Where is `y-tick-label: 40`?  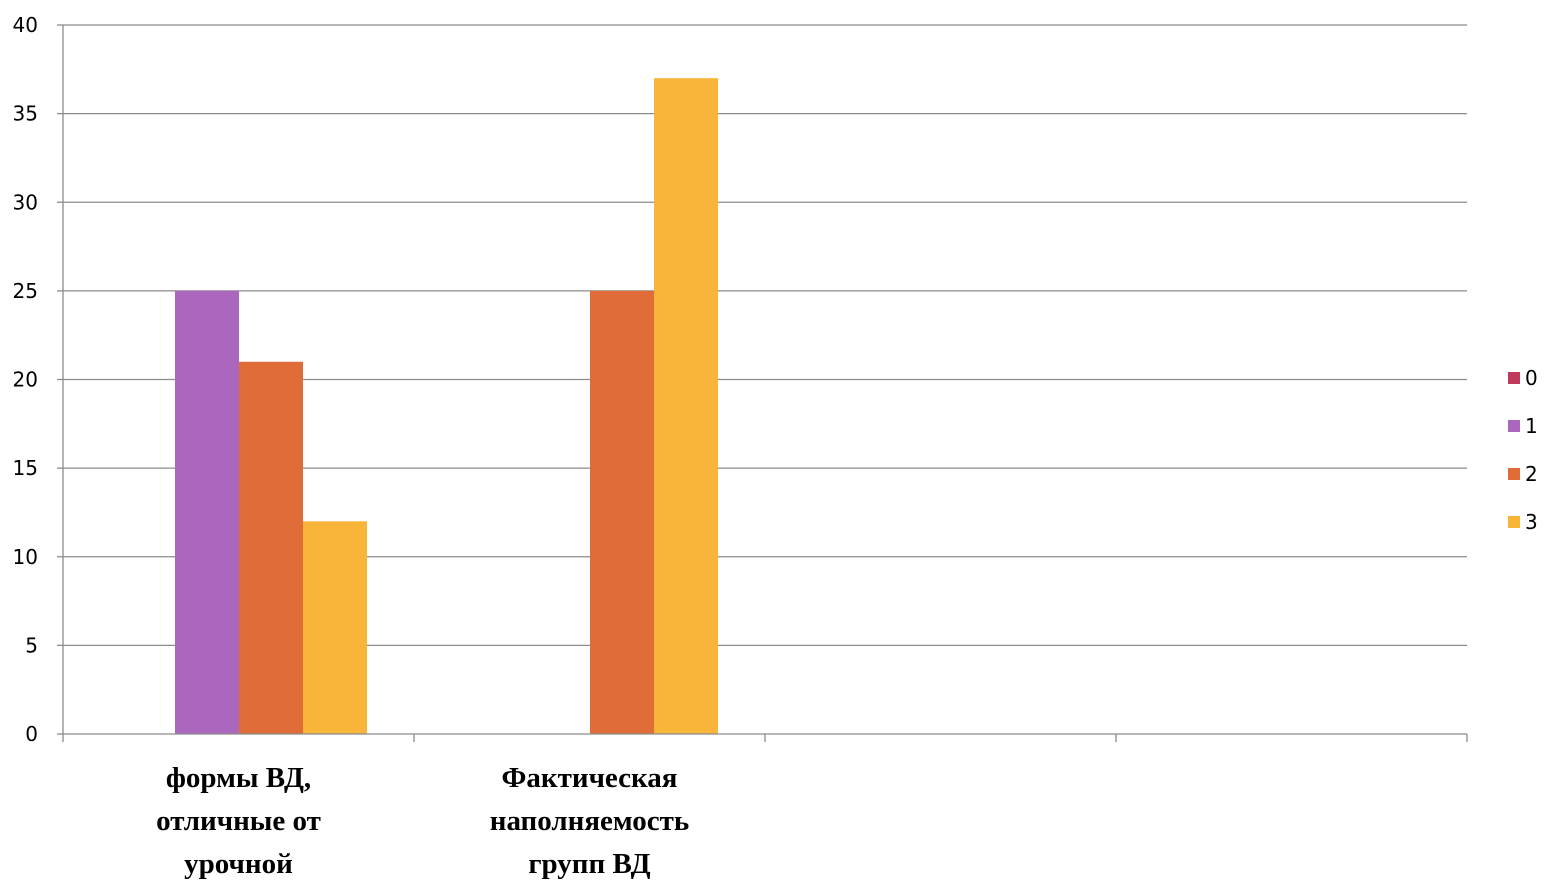
y-tick-label: 40 is located at coordinates (25, 25).